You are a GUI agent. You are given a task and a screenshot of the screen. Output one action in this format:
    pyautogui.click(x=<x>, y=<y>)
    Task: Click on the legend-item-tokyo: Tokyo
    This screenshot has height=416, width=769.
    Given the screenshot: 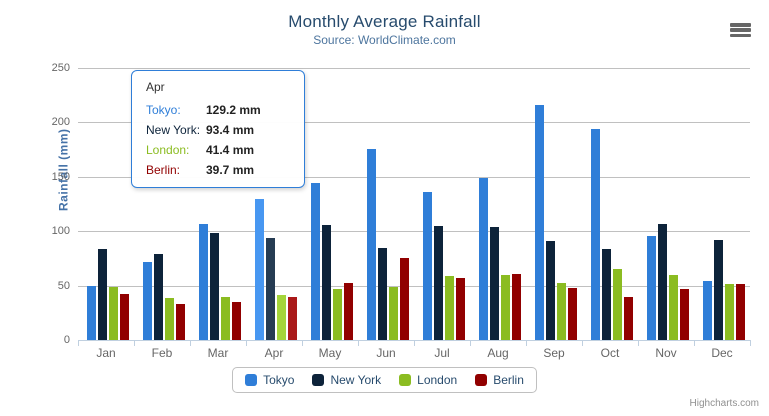 What is the action you would take?
    pyautogui.click(x=269, y=380)
    